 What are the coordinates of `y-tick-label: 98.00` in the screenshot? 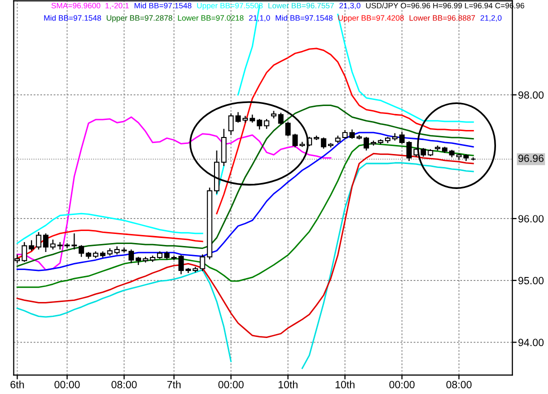 It's located at (531, 95).